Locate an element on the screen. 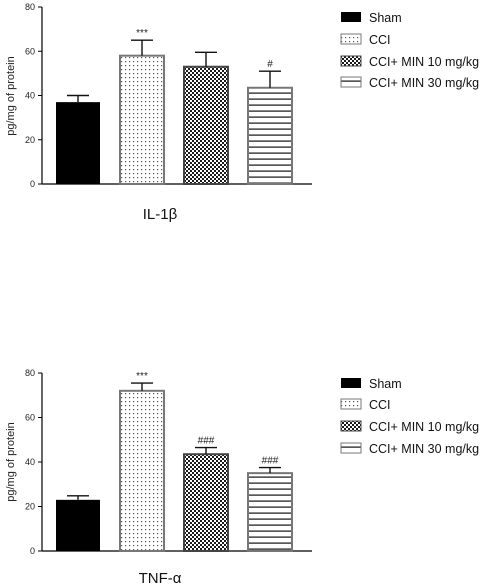  il1b-bar-min30 is located at coordinates (270, 135).